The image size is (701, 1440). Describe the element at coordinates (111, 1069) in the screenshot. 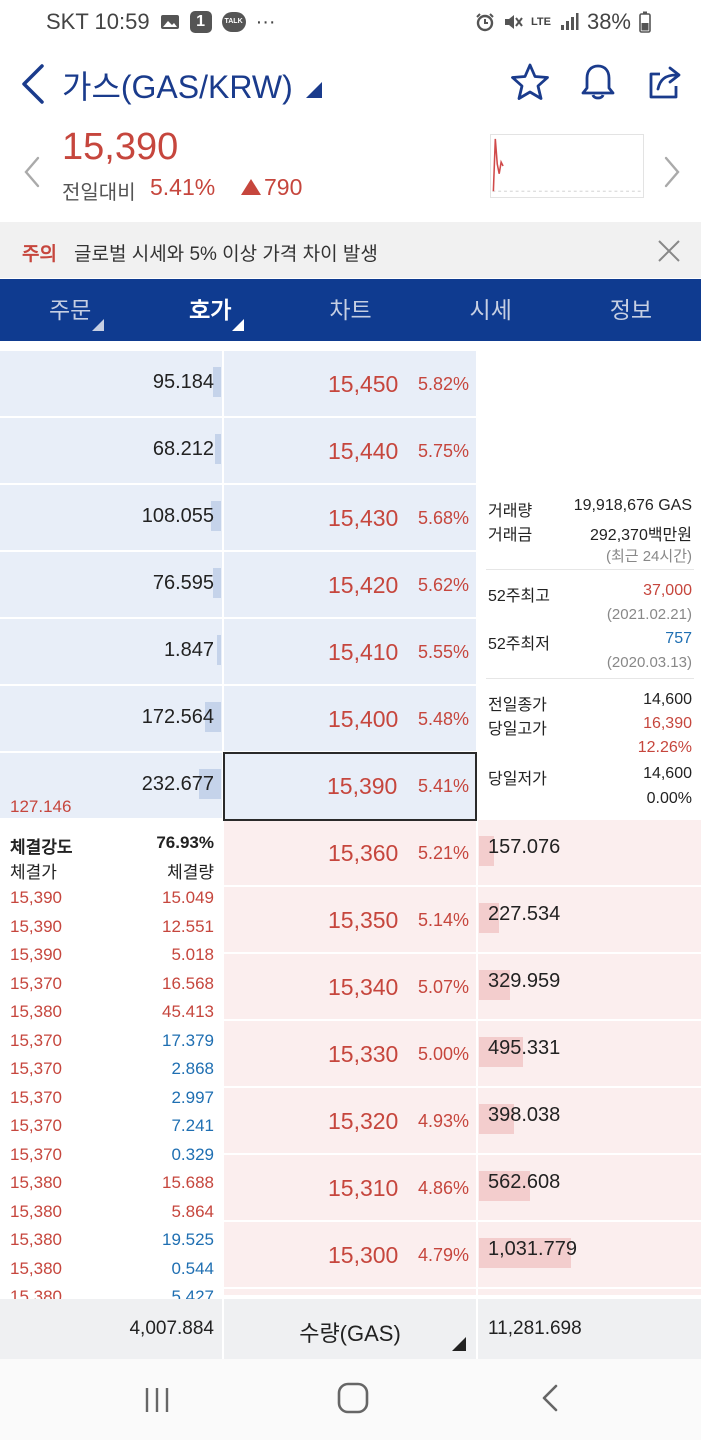

I see `trade-row: 15,370 2.868` at that location.